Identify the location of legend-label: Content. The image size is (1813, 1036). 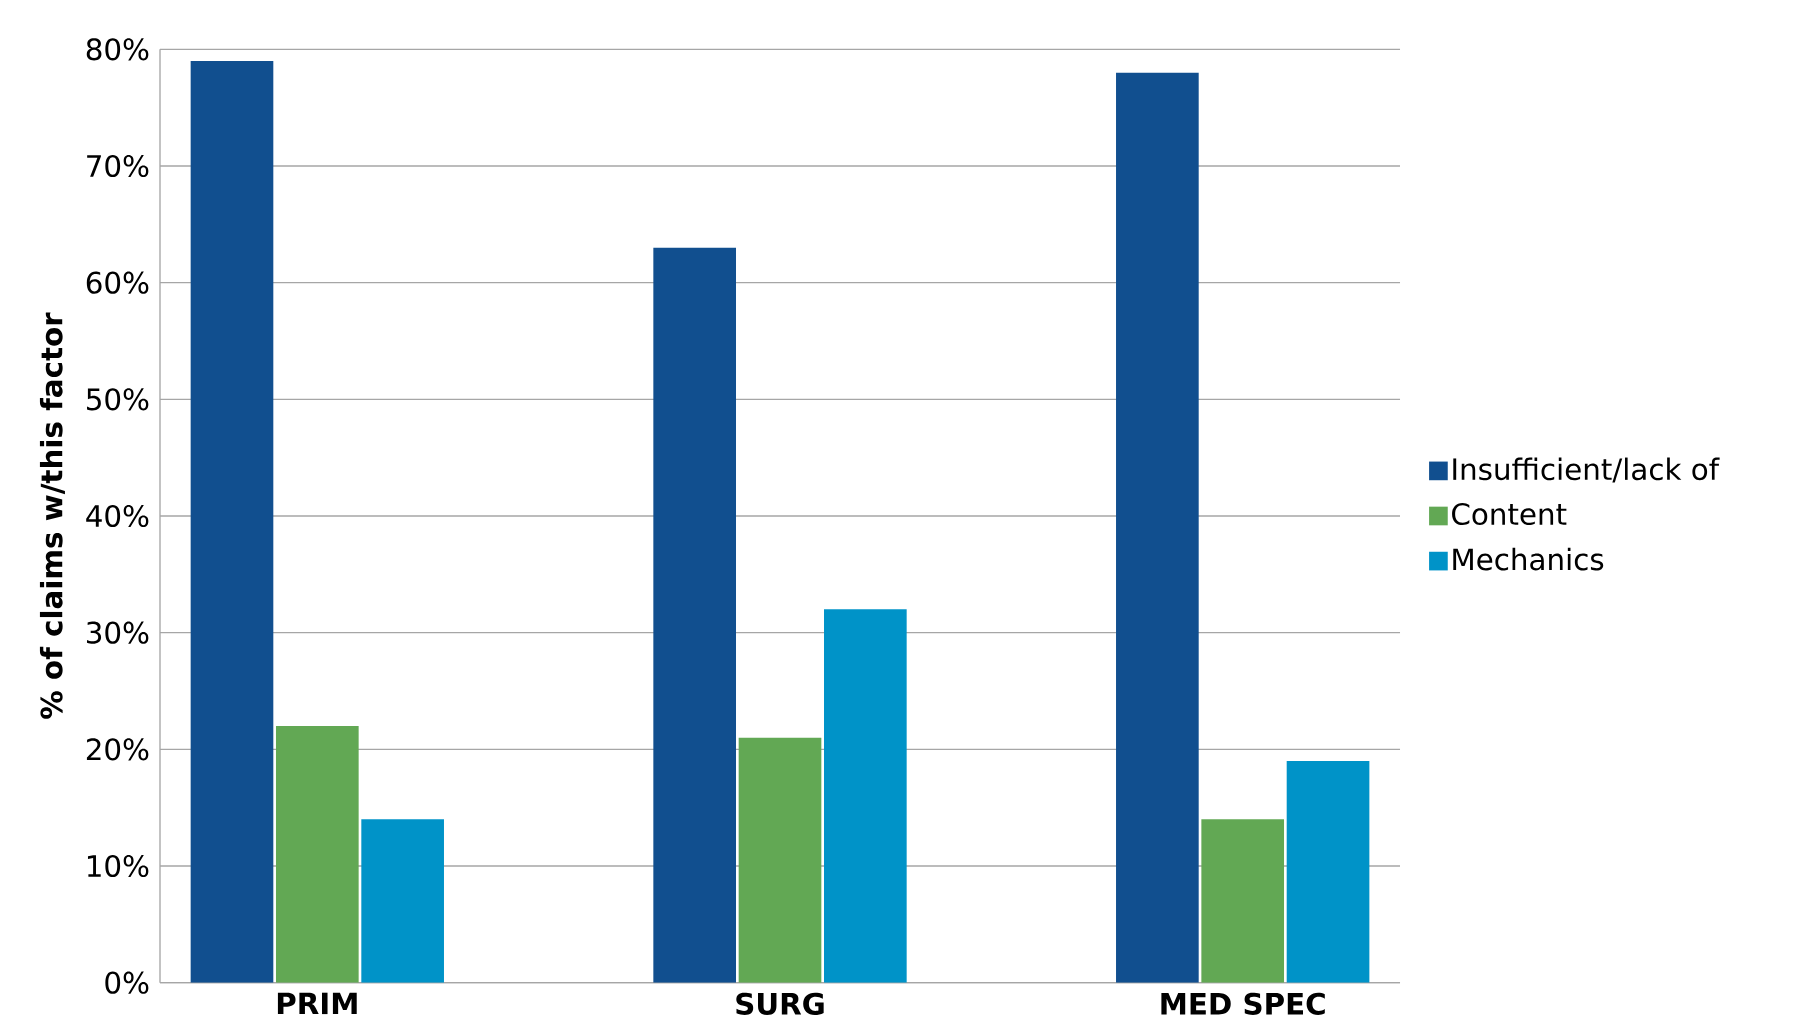
(1509, 514).